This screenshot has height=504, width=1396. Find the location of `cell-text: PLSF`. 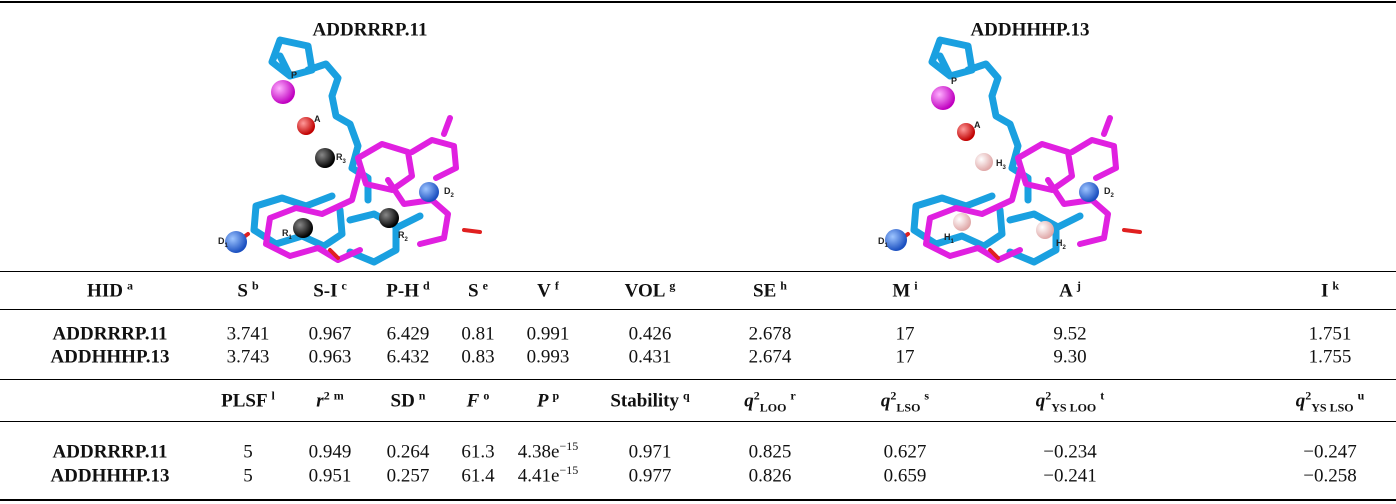

cell-text: PLSF is located at coordinates (244, 401).